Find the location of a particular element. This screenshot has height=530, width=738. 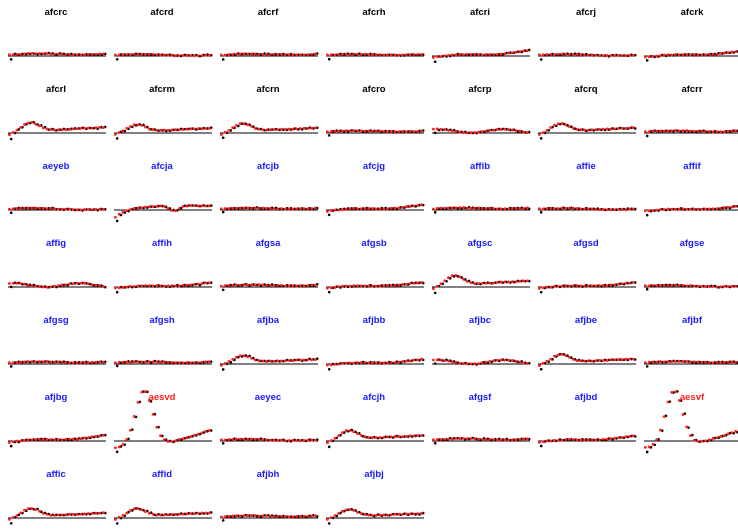

panel-afcrc: afcrc is located at coordinates (57, 34).